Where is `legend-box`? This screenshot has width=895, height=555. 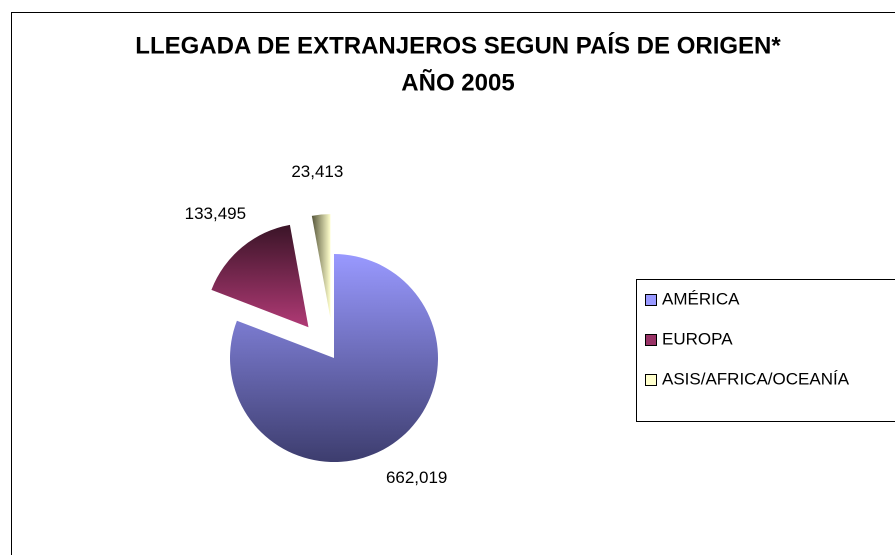 legend-box is located at coordinates (765, 350).